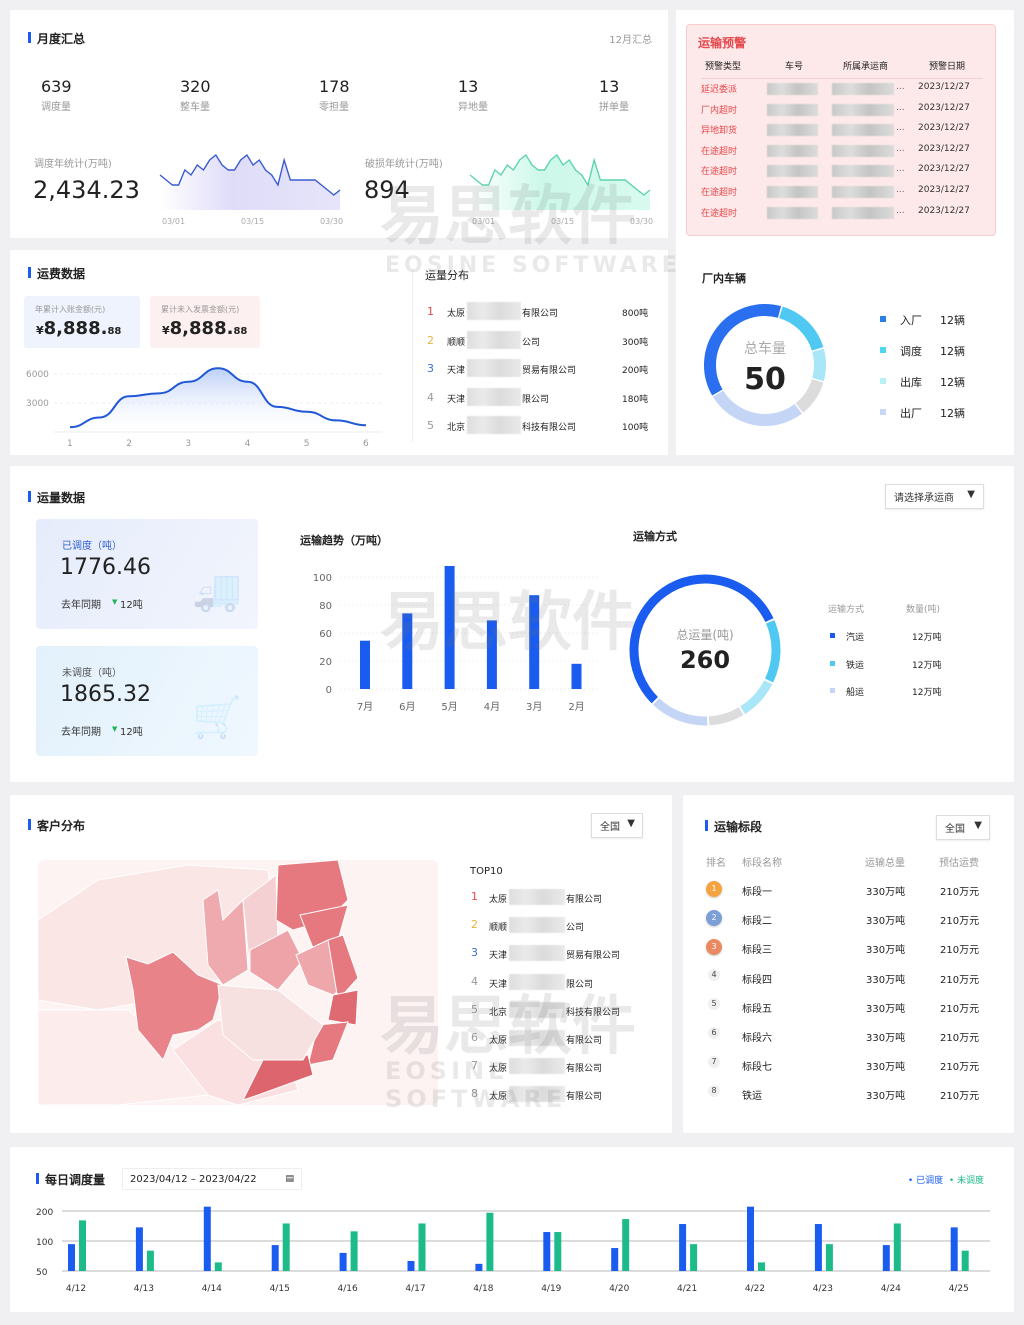 This screenshot has height=1325, width=1024. Describe the element at coordinates (92, 673) in the screenshot. I see `volume-card-label: 未调度（吨）` at that location.